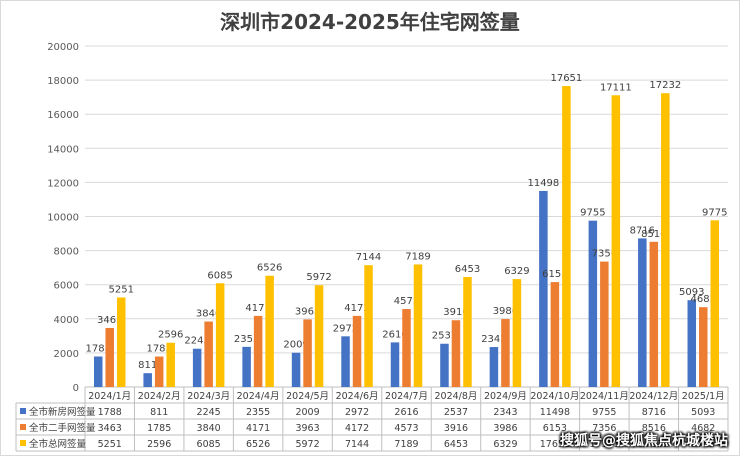  I want to click on data-label-0-5: 2972, so click(345, 328).